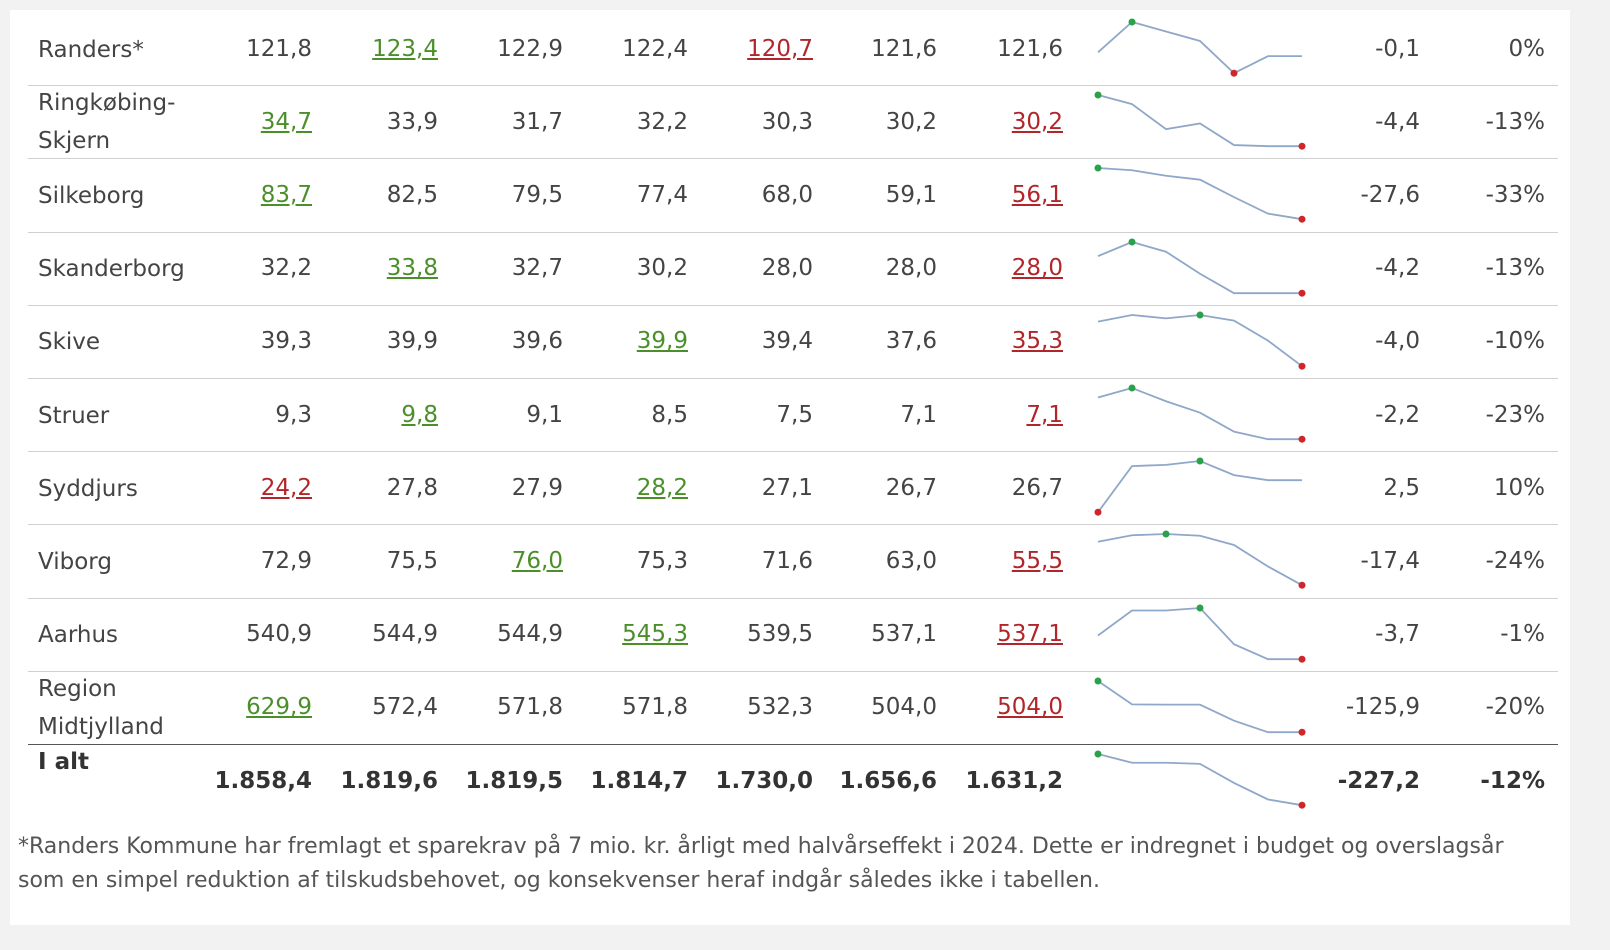  Describe the element at coordinates (787, 341) in the screenshot. I see `value-cell: 39,4` at that location.